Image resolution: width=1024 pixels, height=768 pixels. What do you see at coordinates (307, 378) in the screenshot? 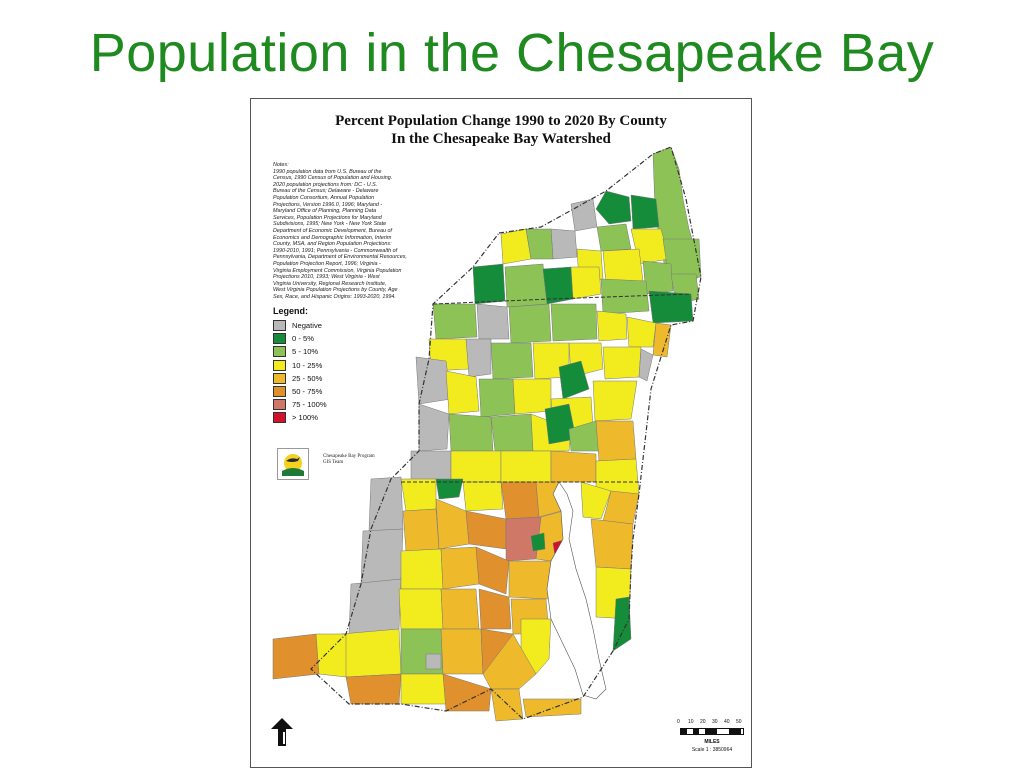
I see `legend-label: 25 - 50%` at bounding box center [307, 378].